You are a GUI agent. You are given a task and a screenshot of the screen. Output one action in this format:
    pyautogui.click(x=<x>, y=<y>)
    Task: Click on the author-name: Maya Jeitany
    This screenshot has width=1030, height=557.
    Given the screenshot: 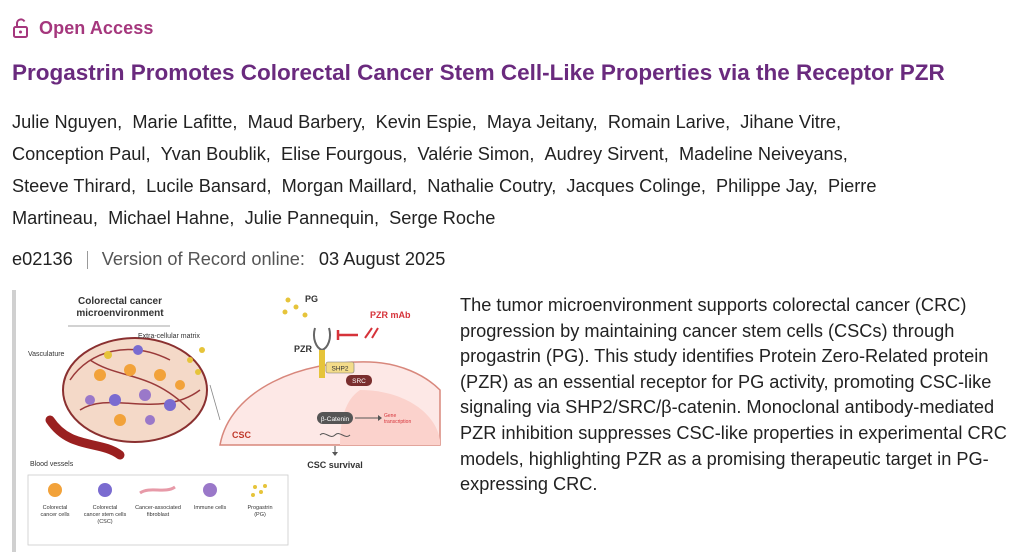 What is the action you would take?
    pyautogui.click(x=539, y=122)
    